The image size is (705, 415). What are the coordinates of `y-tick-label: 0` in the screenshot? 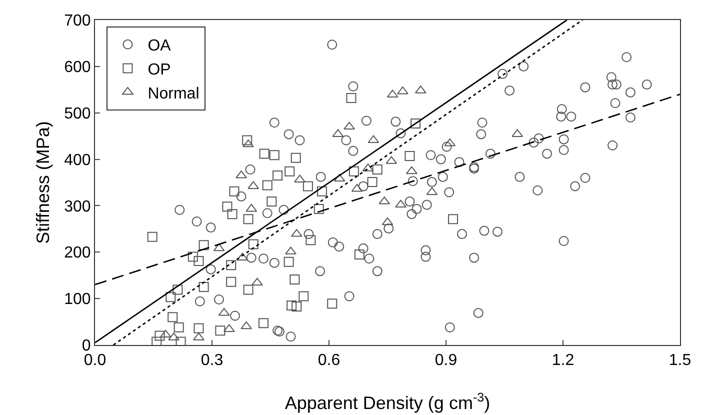 It's located at (86, 346).